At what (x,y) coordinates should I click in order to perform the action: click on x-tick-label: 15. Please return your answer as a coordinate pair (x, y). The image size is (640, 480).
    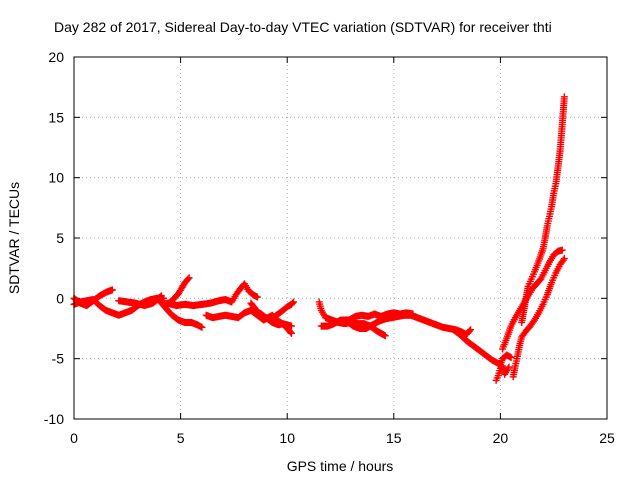
    Looking at the image, I should click on (394, 438).